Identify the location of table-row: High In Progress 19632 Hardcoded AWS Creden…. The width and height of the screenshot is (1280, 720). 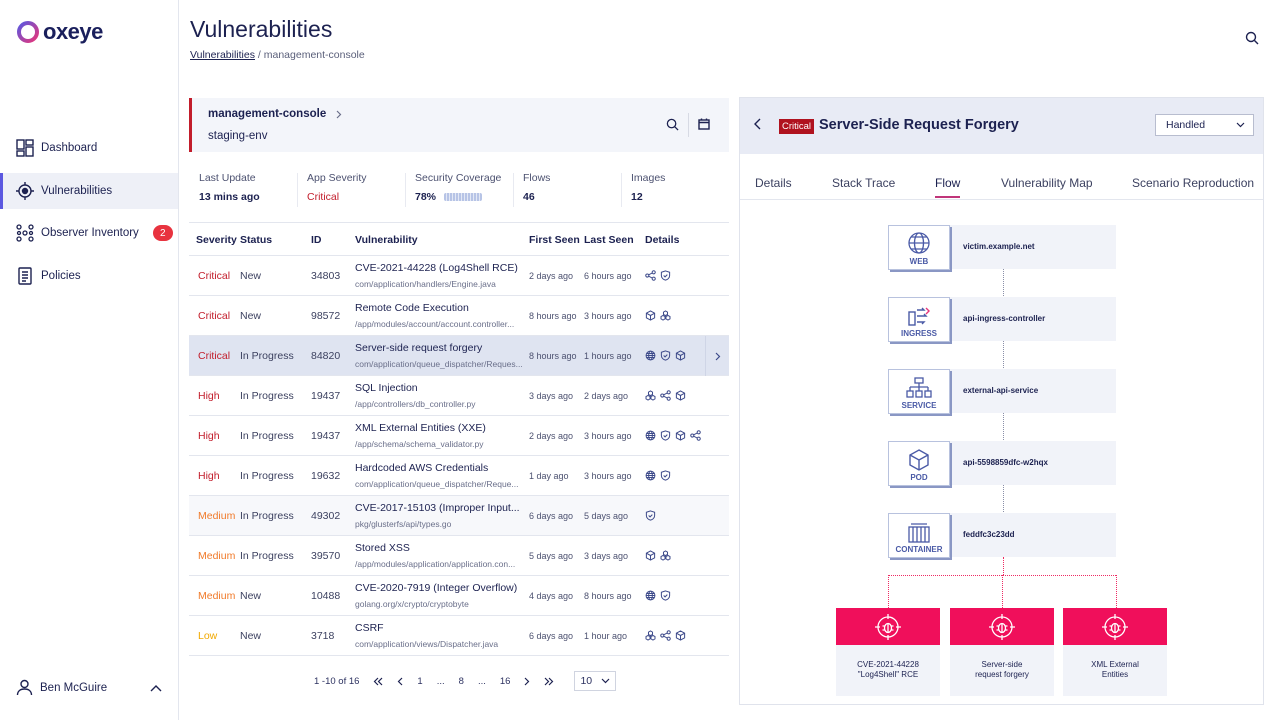
(459, 476).